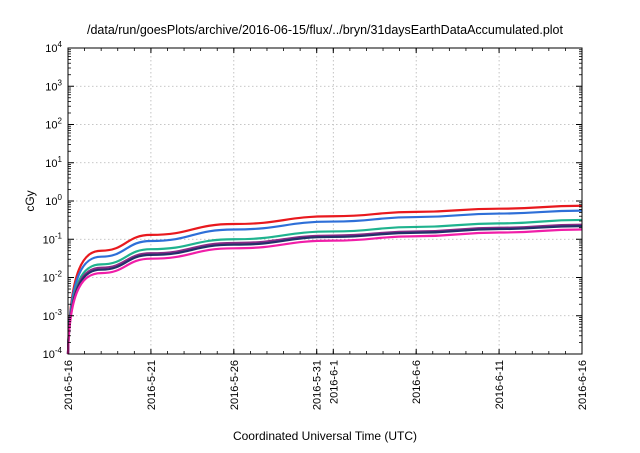  Describe the element at coordinates (69, 385) in the screenshot. I see `x-tick-label: 2016-5-16` at that location.